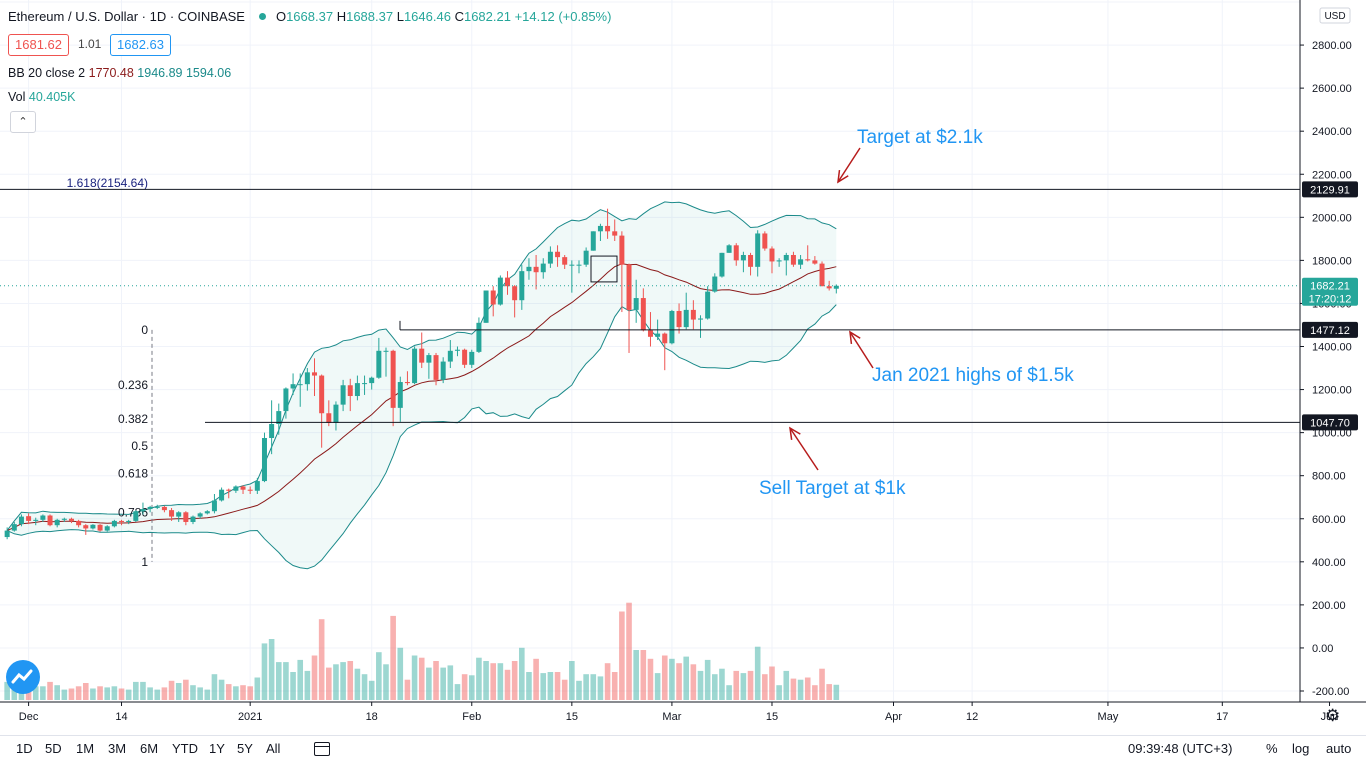 Image resolution: width=1366 pixels, height=769 pixels. Describe the element at coordinates (140, 45) in the screenshot. I see `buy-button: 1682.63` at that location.